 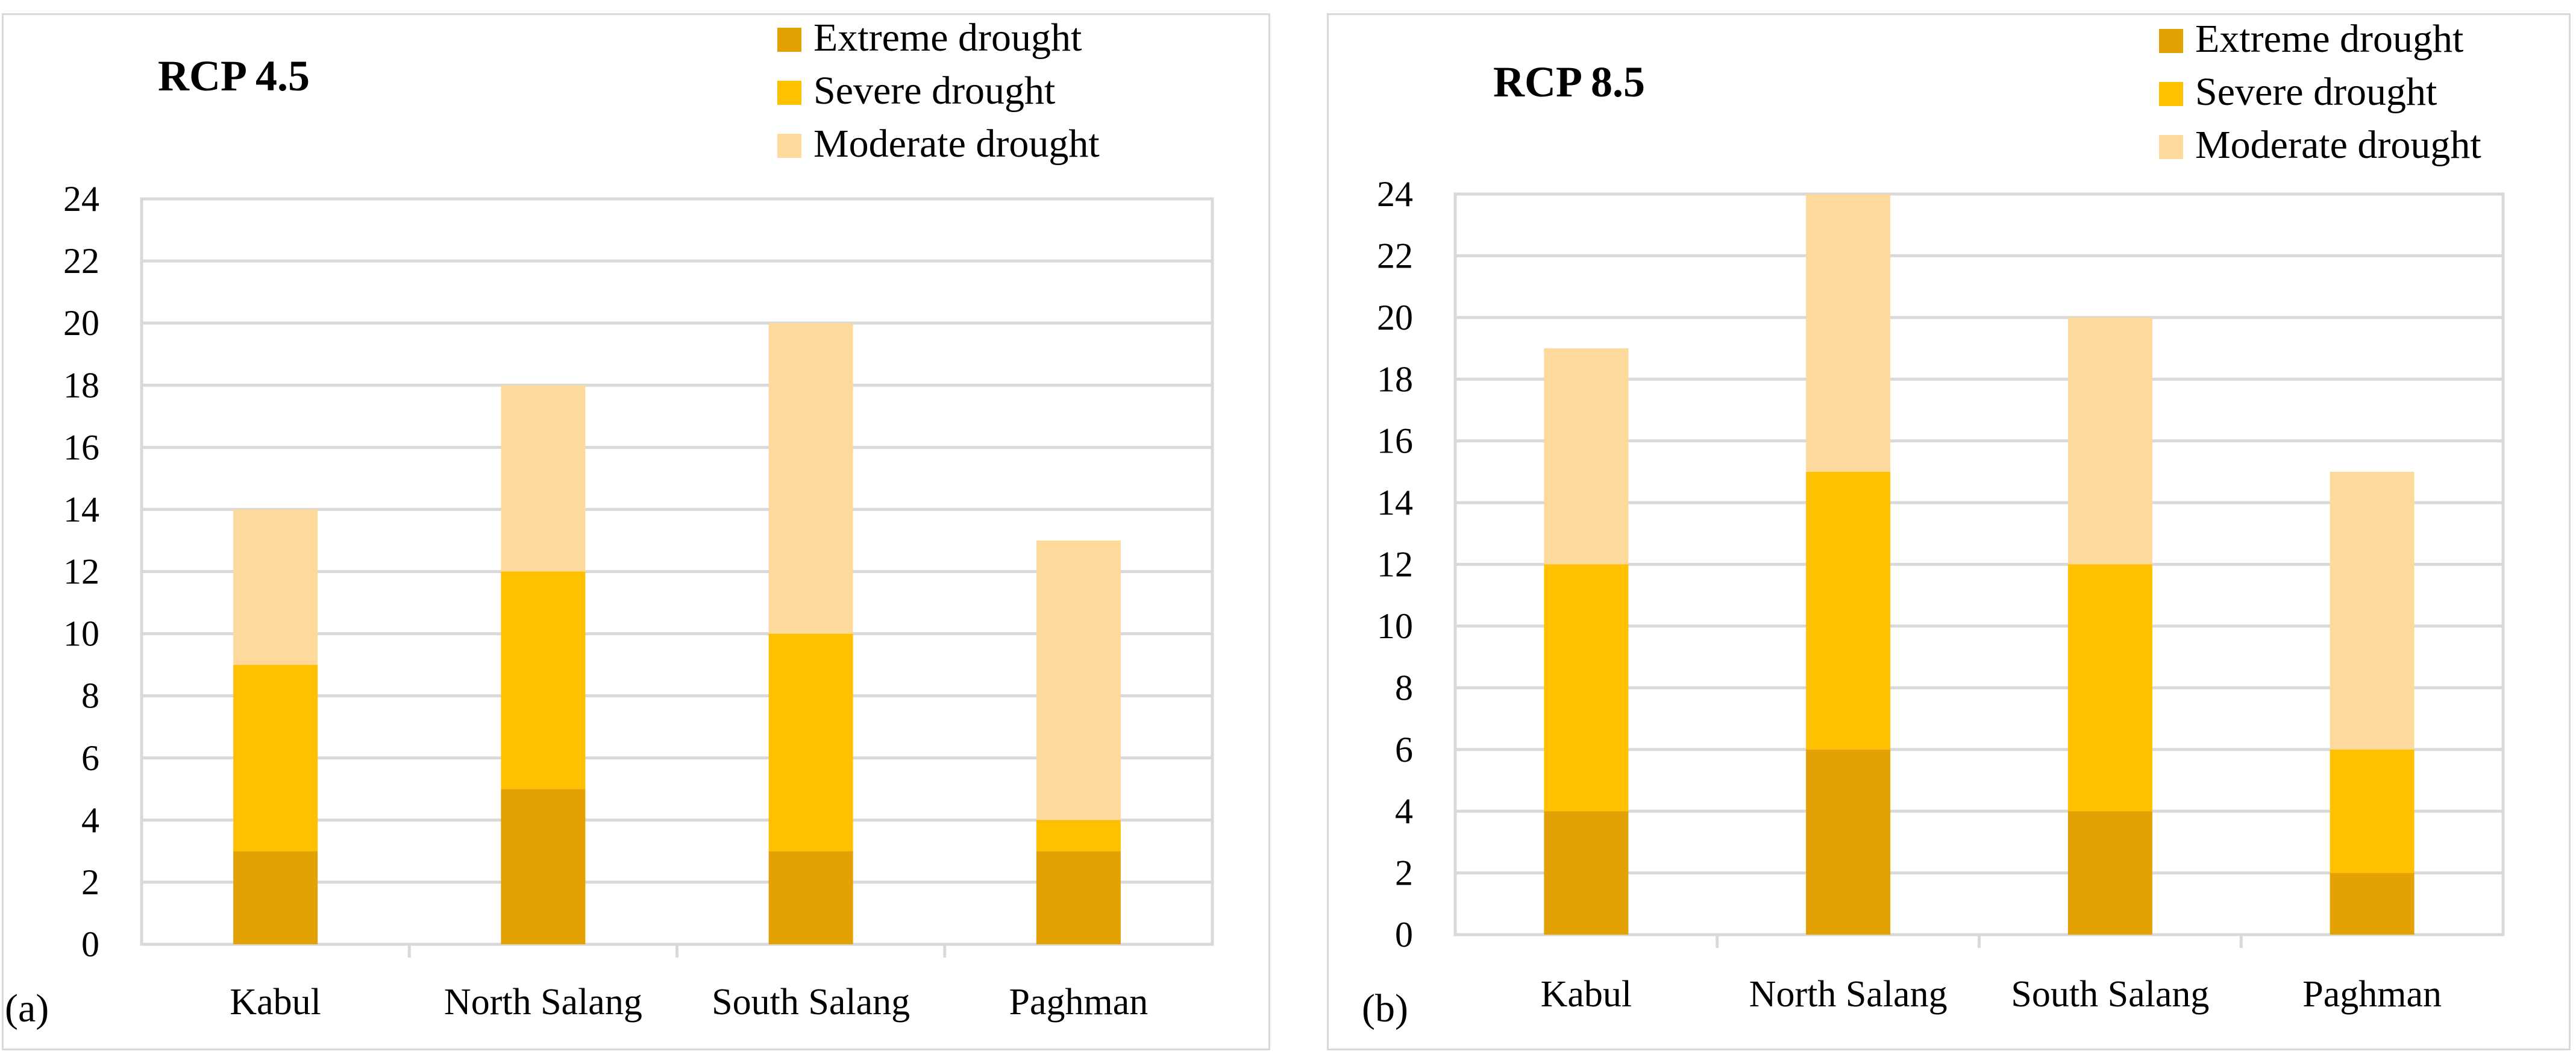 I want to click on panel-label: (b), so click(x=1385, y=1008).